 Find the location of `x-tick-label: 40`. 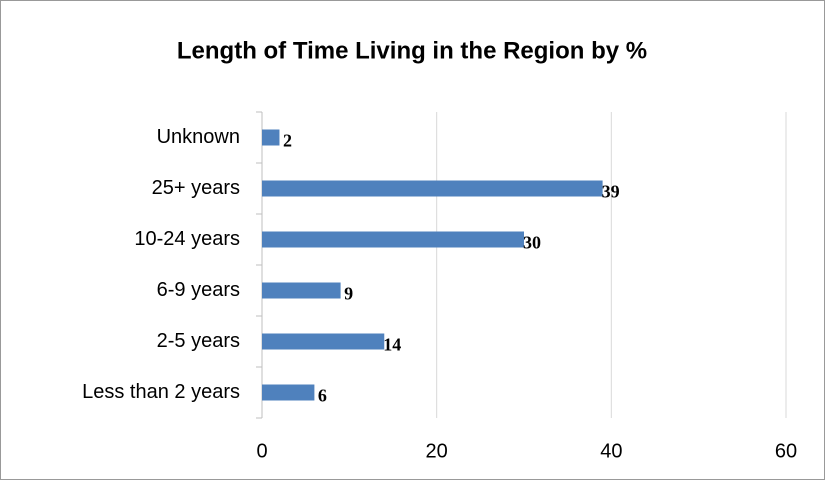

x-tick-label: 40 is located at coordinates (611, 451).